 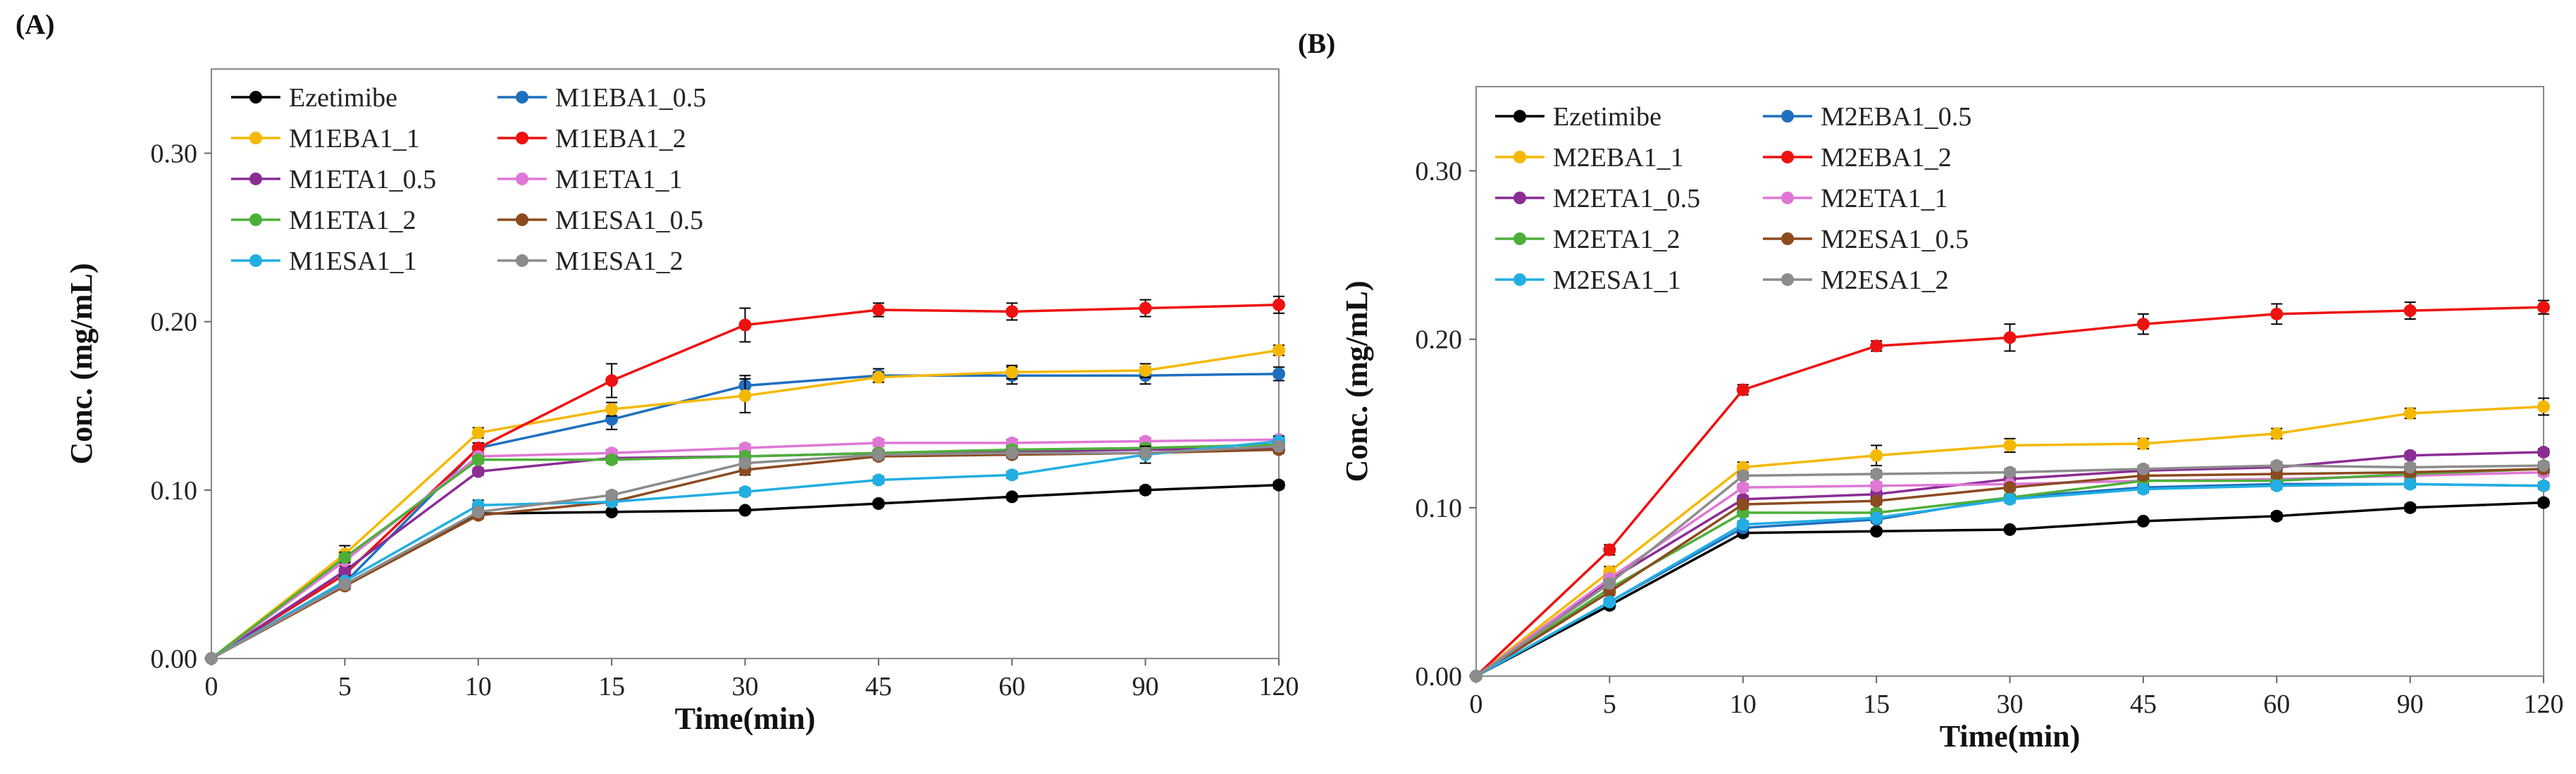 I want to click on legend-label: M1ETA1_1, so click(x=619, y=179).